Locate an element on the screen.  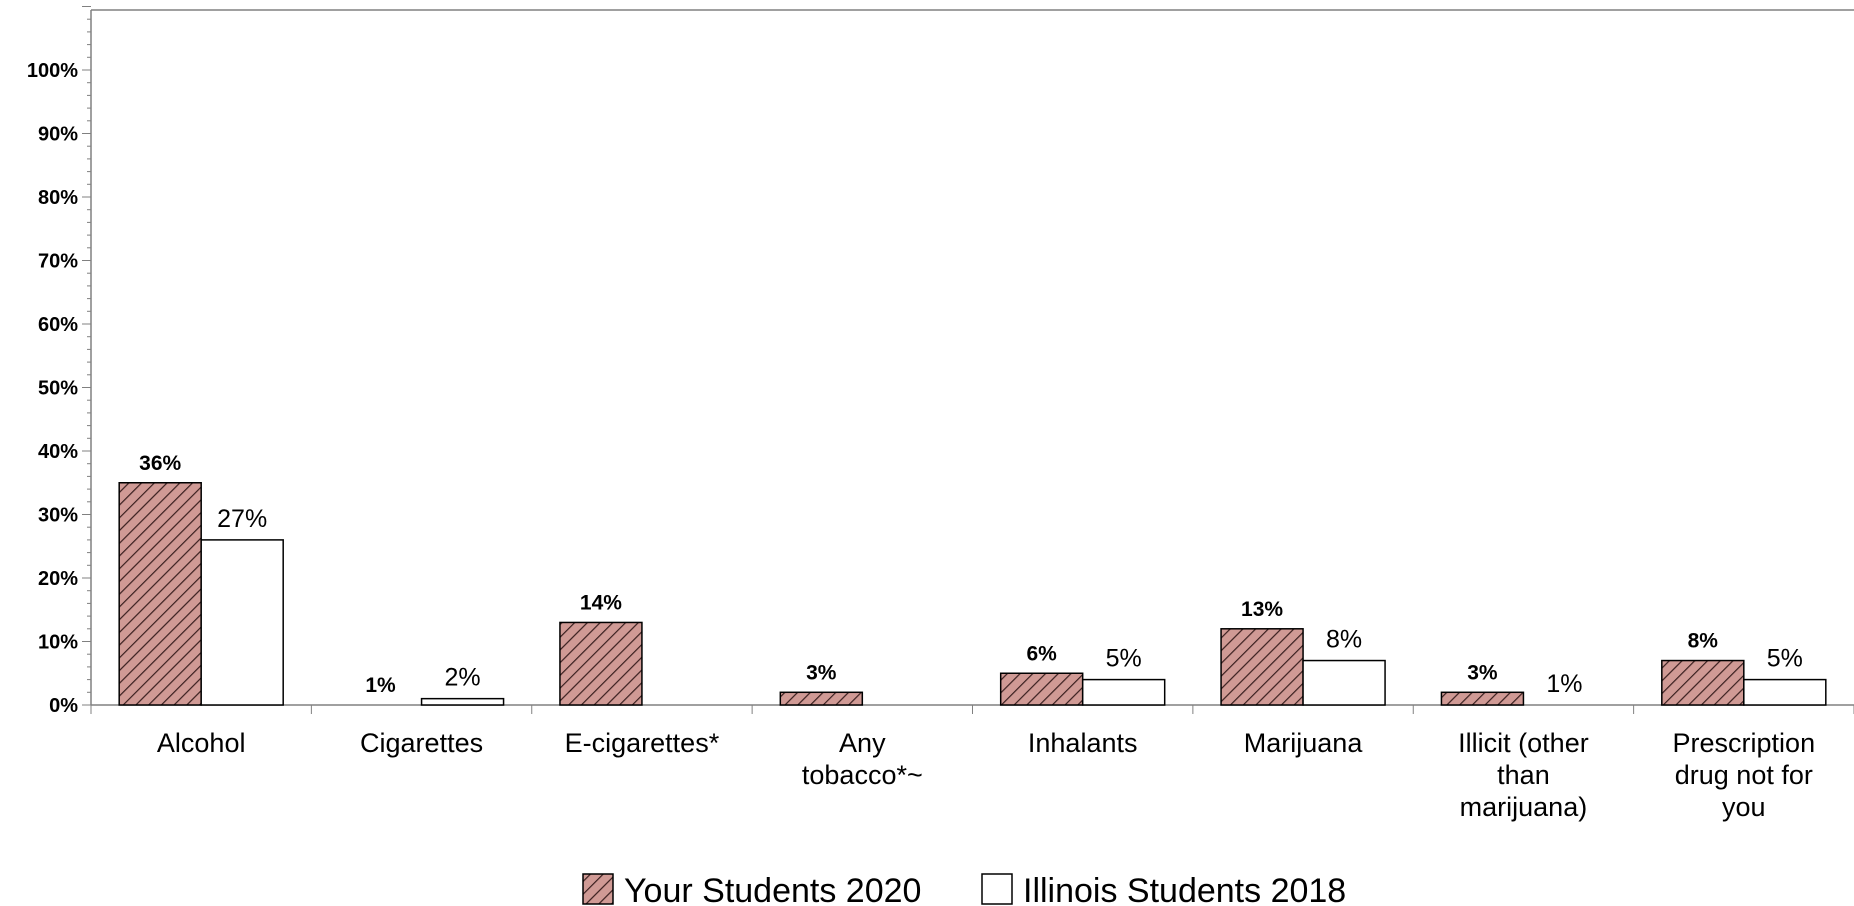
data-label-illinois-students-2018: 27% is located at coordinates (242, 519).